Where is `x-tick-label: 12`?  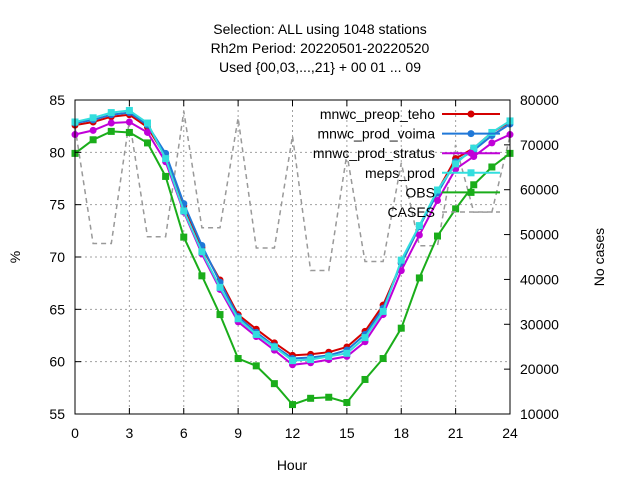 x-tick-label: 12 is located at coordinates (293, 433).